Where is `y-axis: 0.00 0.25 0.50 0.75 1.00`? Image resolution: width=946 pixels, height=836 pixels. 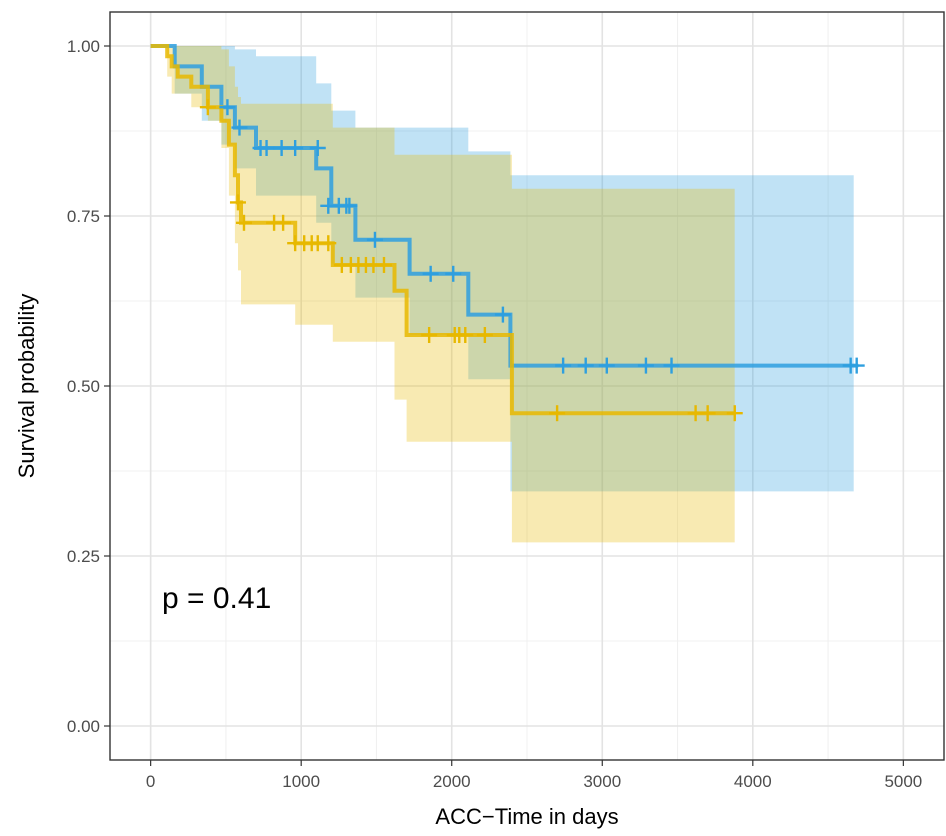 y-axis: 0.00 0.25 0.50 0.75 1.00 is located at coordinates (88, 386).